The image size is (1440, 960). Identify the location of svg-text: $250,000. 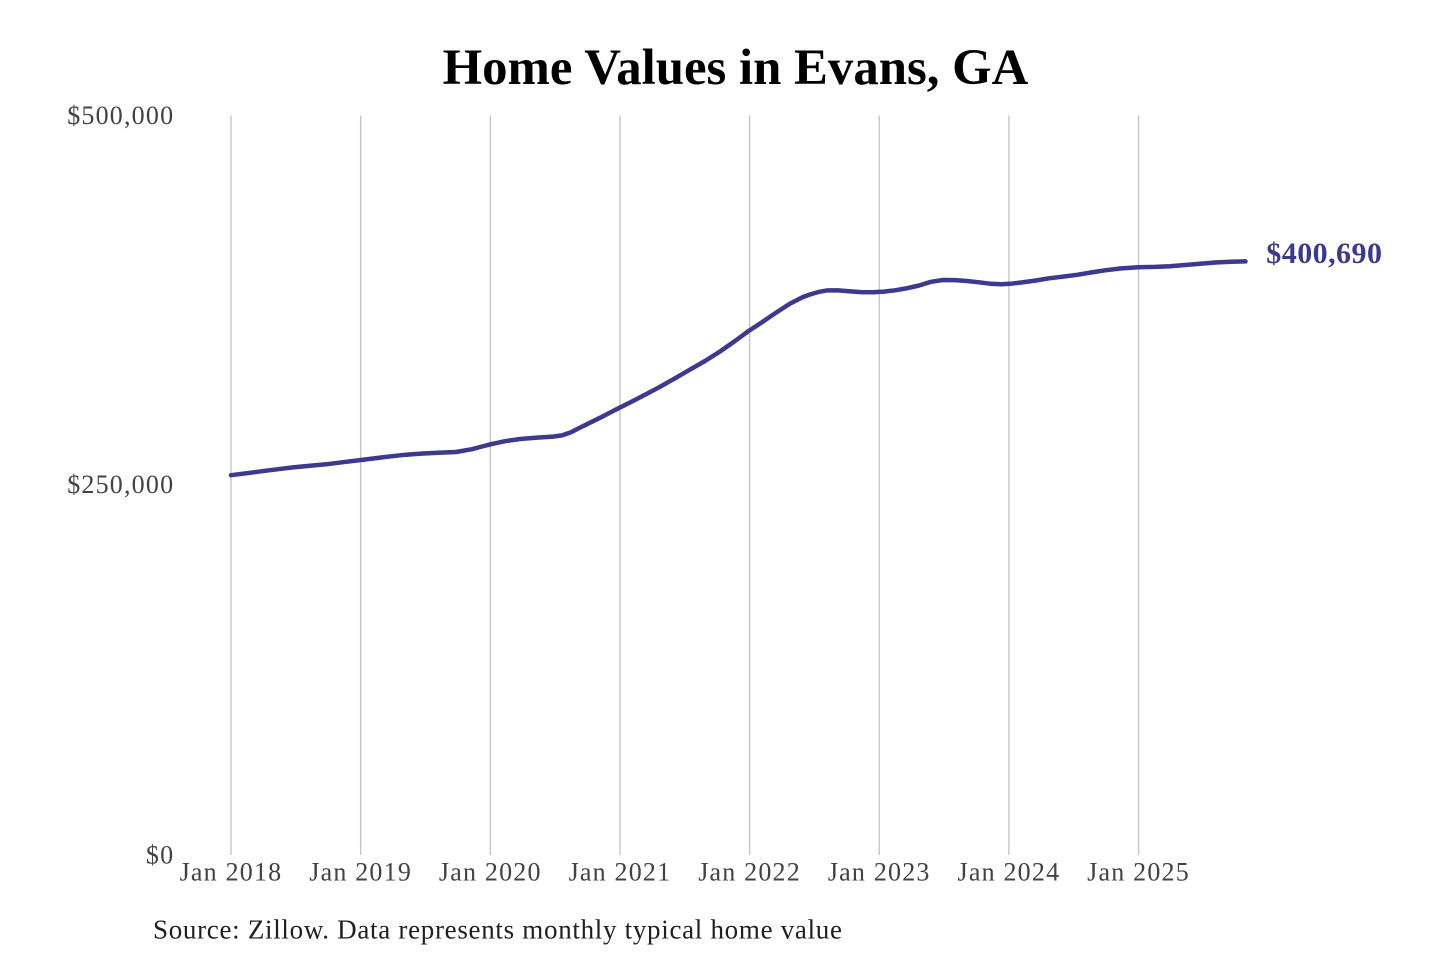
(120, 484).